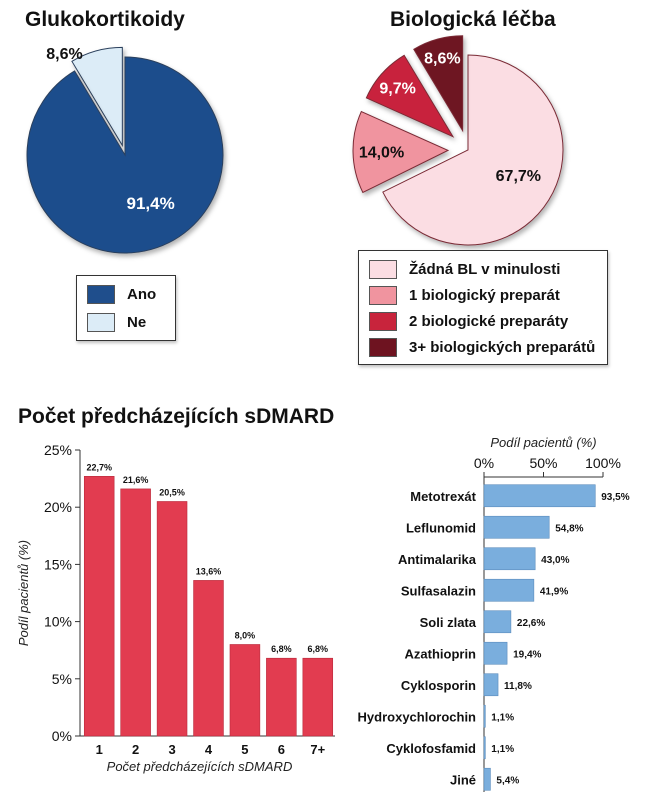  Describe the element at coordinates (489, 321) in the screenshot. I see `legend-label: 2 biologické preparáty` at that location.